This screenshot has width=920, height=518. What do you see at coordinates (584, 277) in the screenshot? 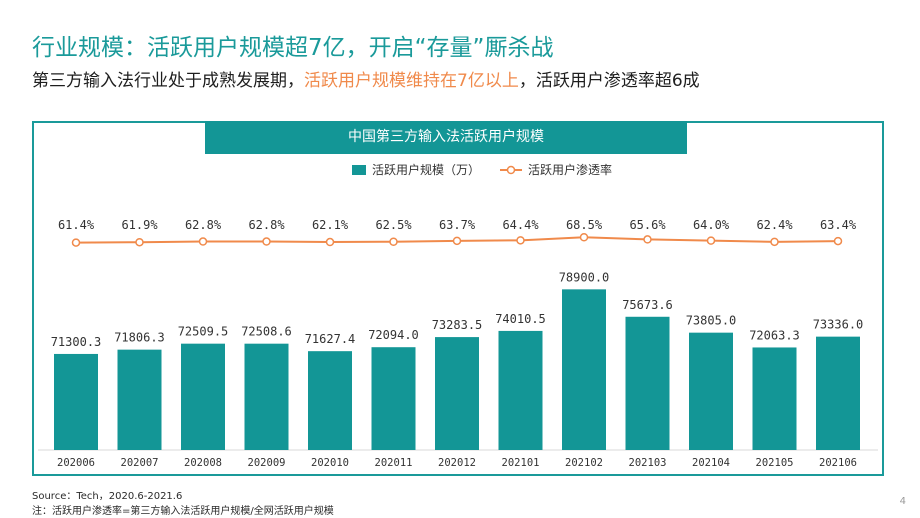
I see `bar-value-label: 78900.0` at bounding box center [584, 277].